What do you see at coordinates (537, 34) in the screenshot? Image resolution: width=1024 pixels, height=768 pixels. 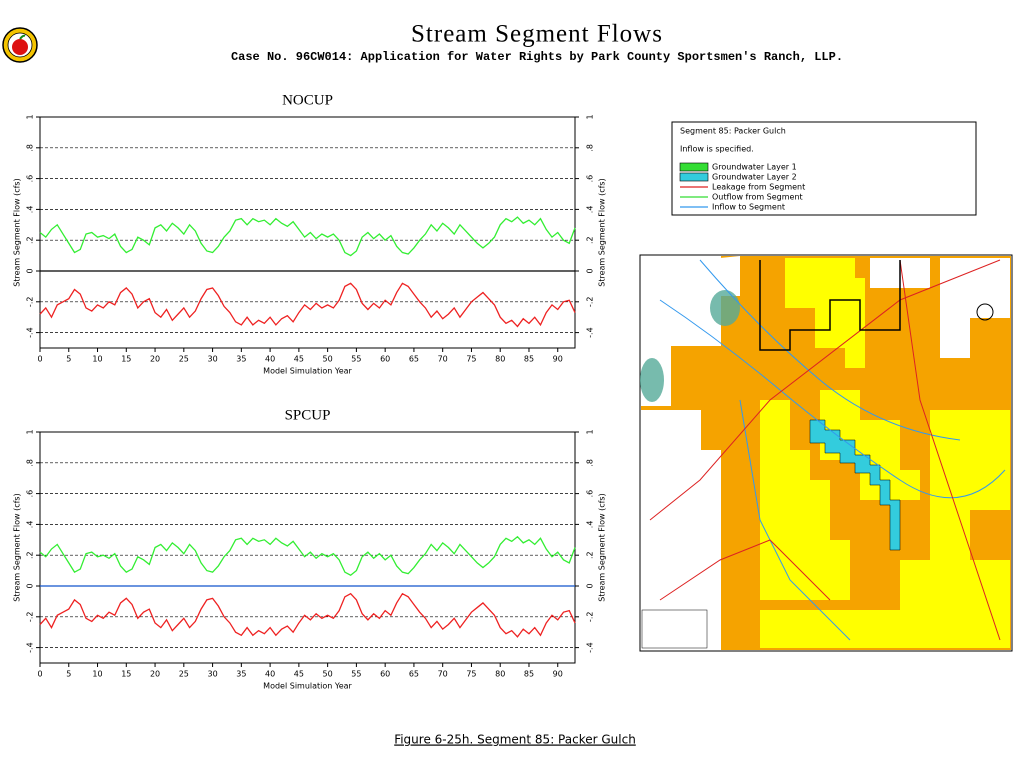 I see `page-title: Stream Segment Flows` at bounding box center [537, 34].